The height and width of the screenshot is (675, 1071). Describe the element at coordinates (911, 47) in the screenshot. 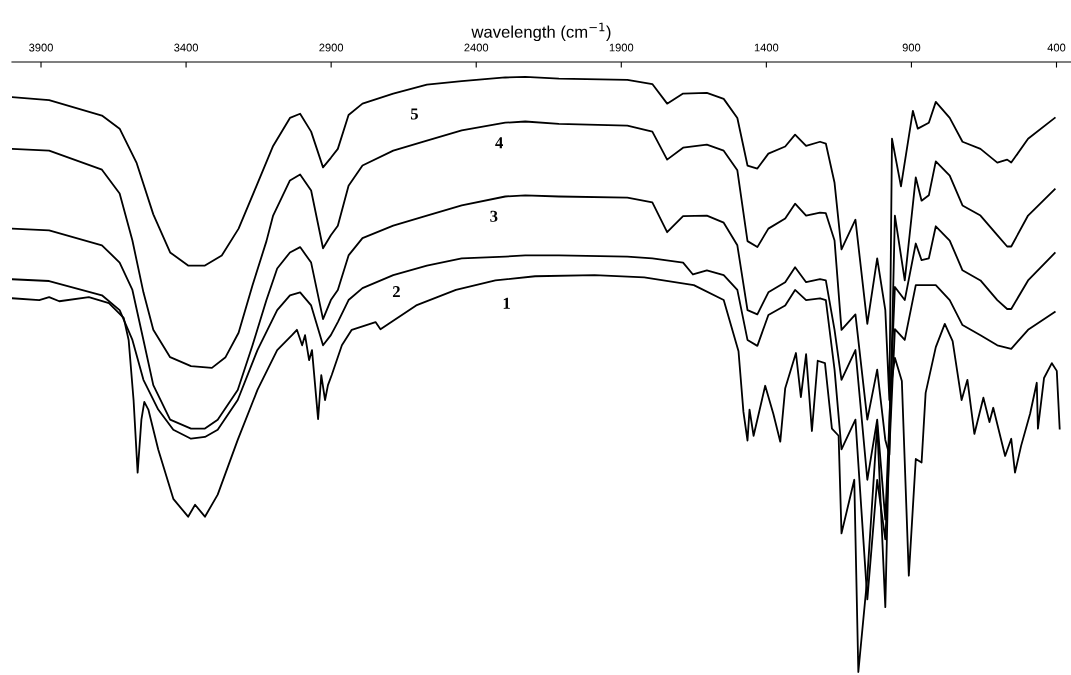

I see `x-tick-label: 900` at that location.